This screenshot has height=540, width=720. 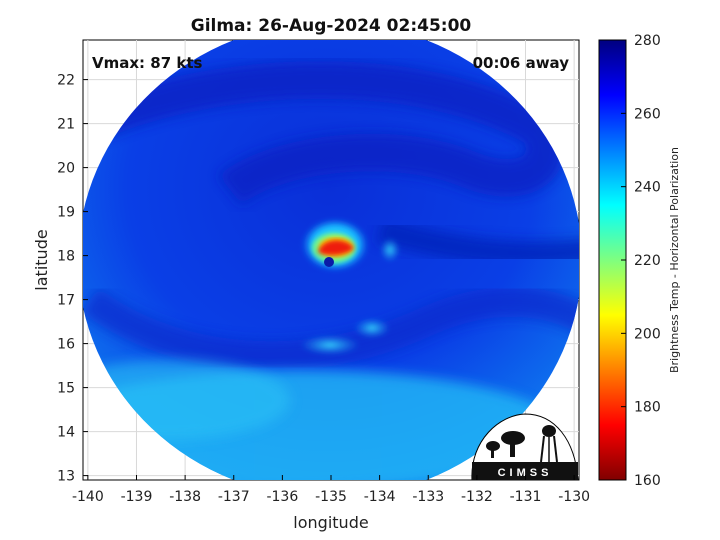 What do you see at coordinates (331, 26) in the screenshot?
I see `chart-title: Gilma: 26-Aug-2024 02:45:00` at bounding box center [331, 26].